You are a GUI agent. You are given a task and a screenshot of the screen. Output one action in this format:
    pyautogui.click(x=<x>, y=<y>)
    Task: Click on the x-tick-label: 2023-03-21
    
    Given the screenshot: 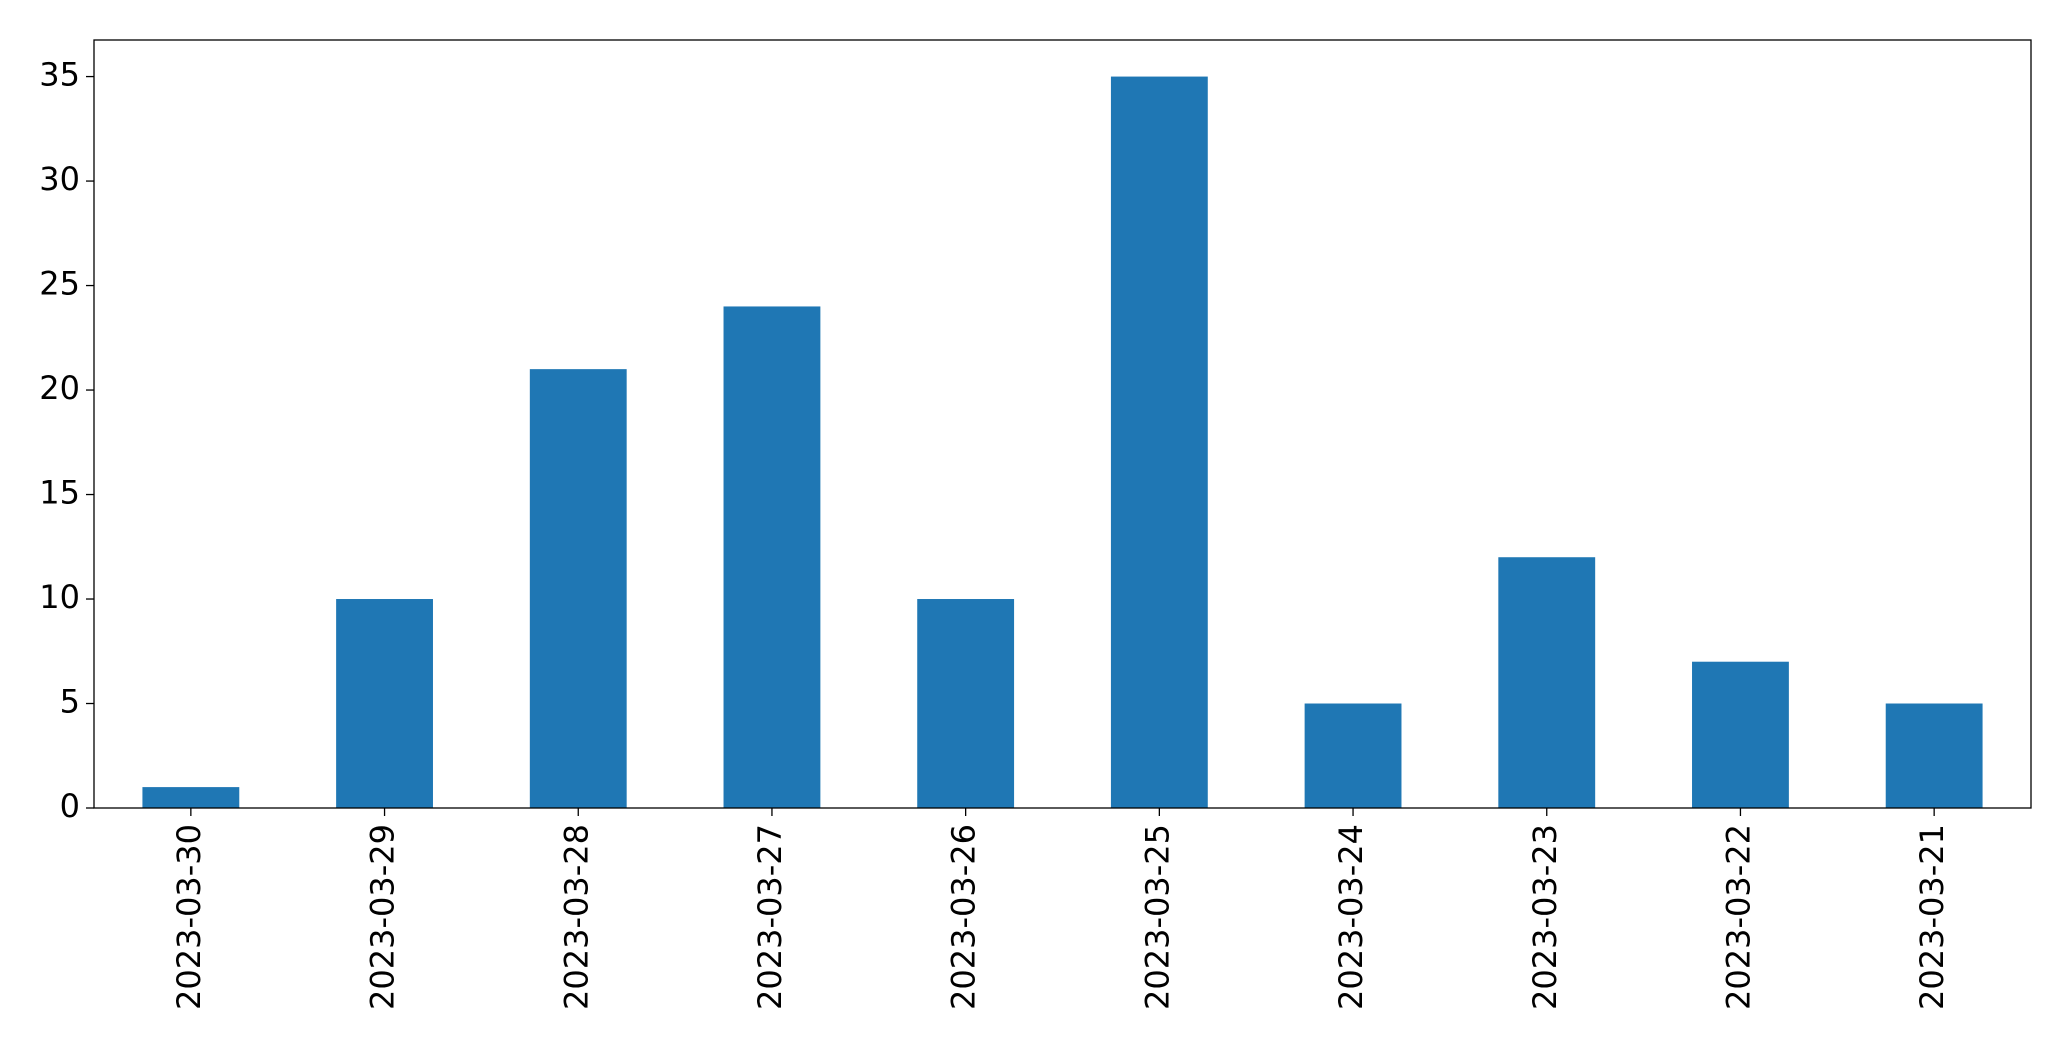 What is the action you would take?
    pyautogui.click(x=1932, y=917)
    